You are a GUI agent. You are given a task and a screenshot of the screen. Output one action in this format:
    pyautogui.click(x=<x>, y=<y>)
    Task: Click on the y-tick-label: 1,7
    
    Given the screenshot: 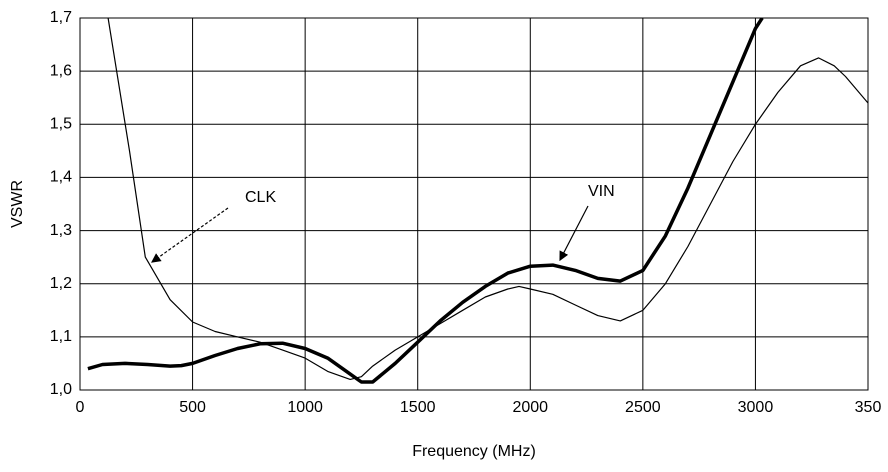 What is the action you would take?
    pyautogui.click(x=61, y=17)
    